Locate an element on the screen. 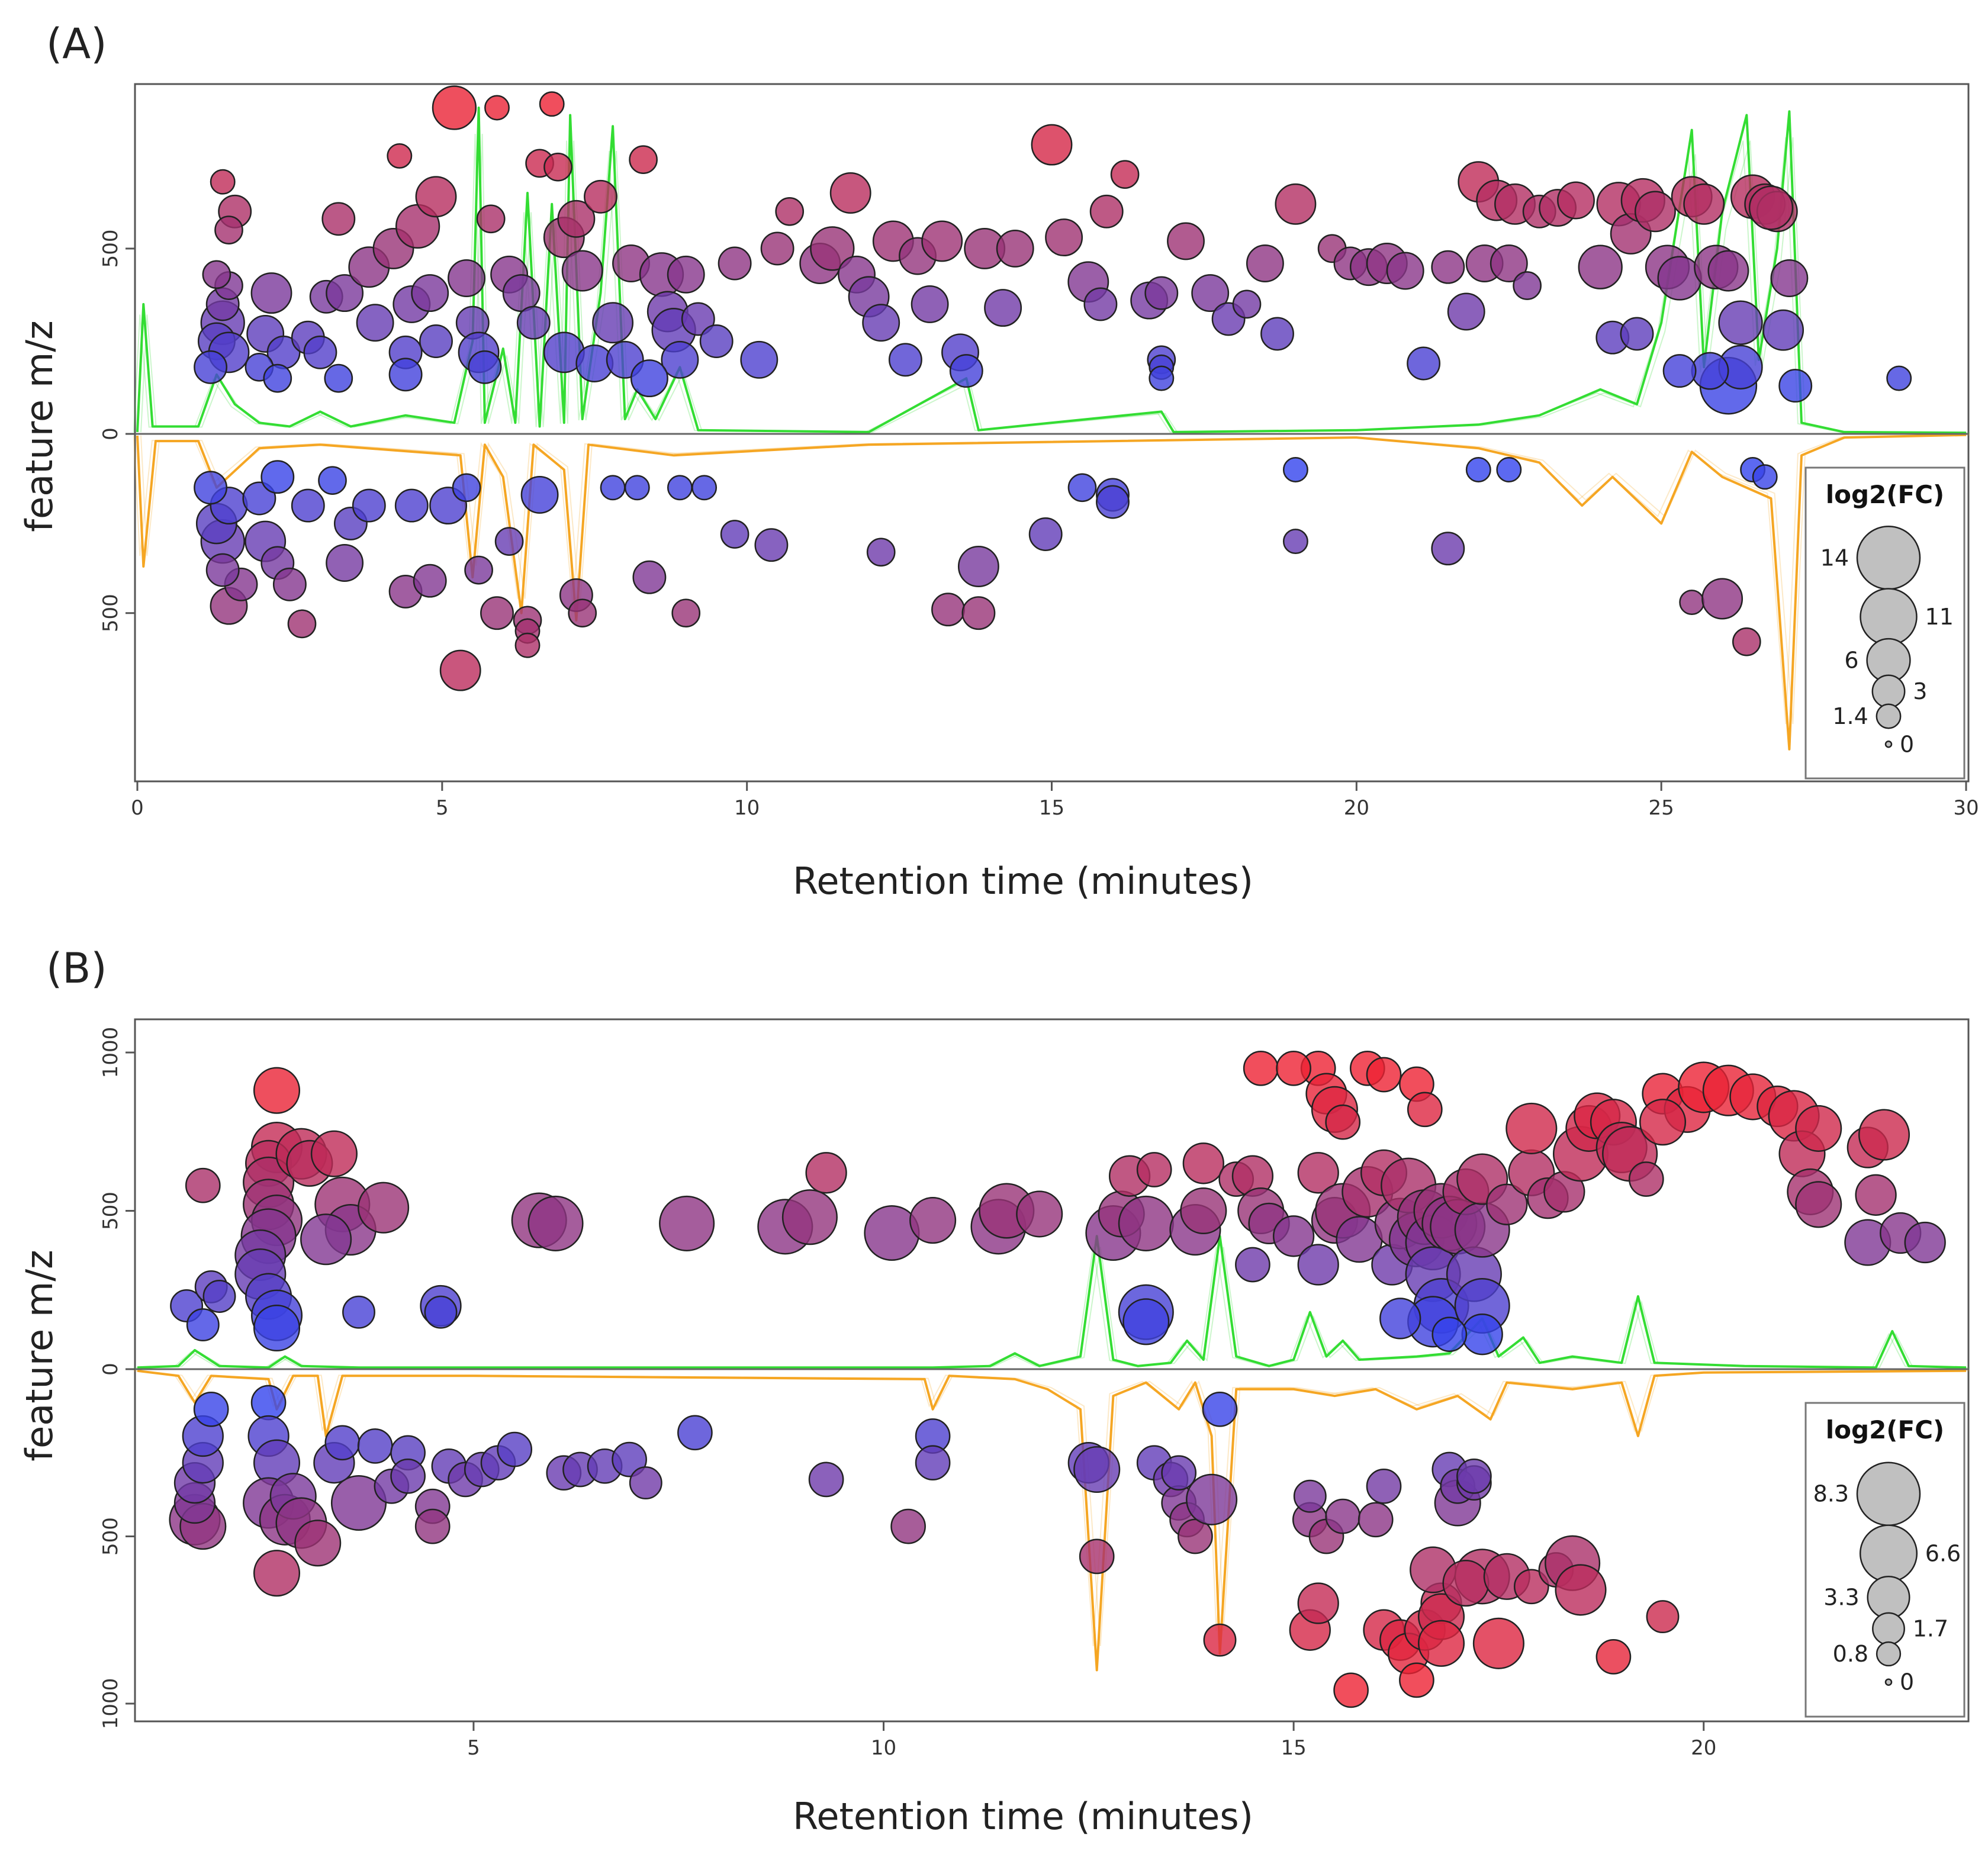 This screenshot has height=1851, width=1988. panel-a-x-tick-label-6: 30 is located at coordinates (1966, 808).